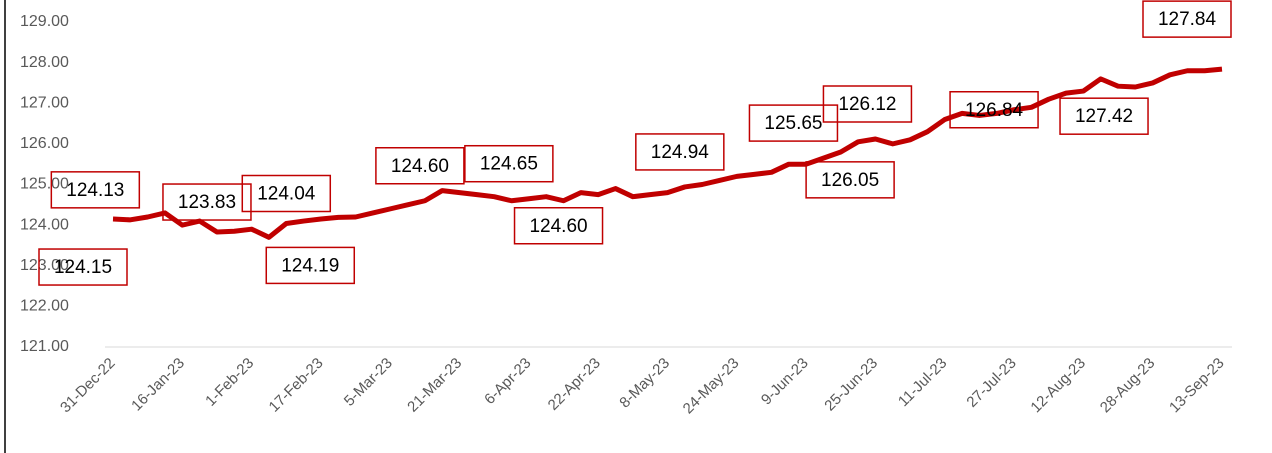 This screenshot has width=1272, height=453. I want to click on y-tick-label: 124.00, so click(44, 224).